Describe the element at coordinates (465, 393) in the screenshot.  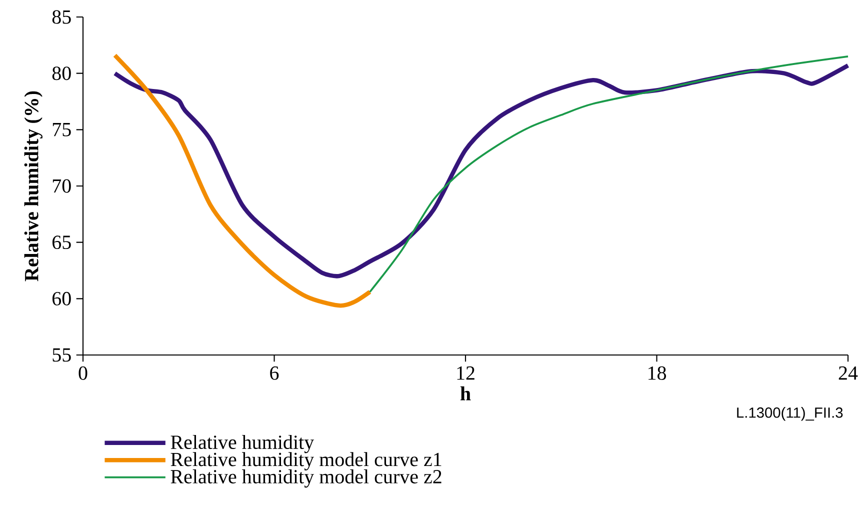
I see `x-axis-title: h` at that location.